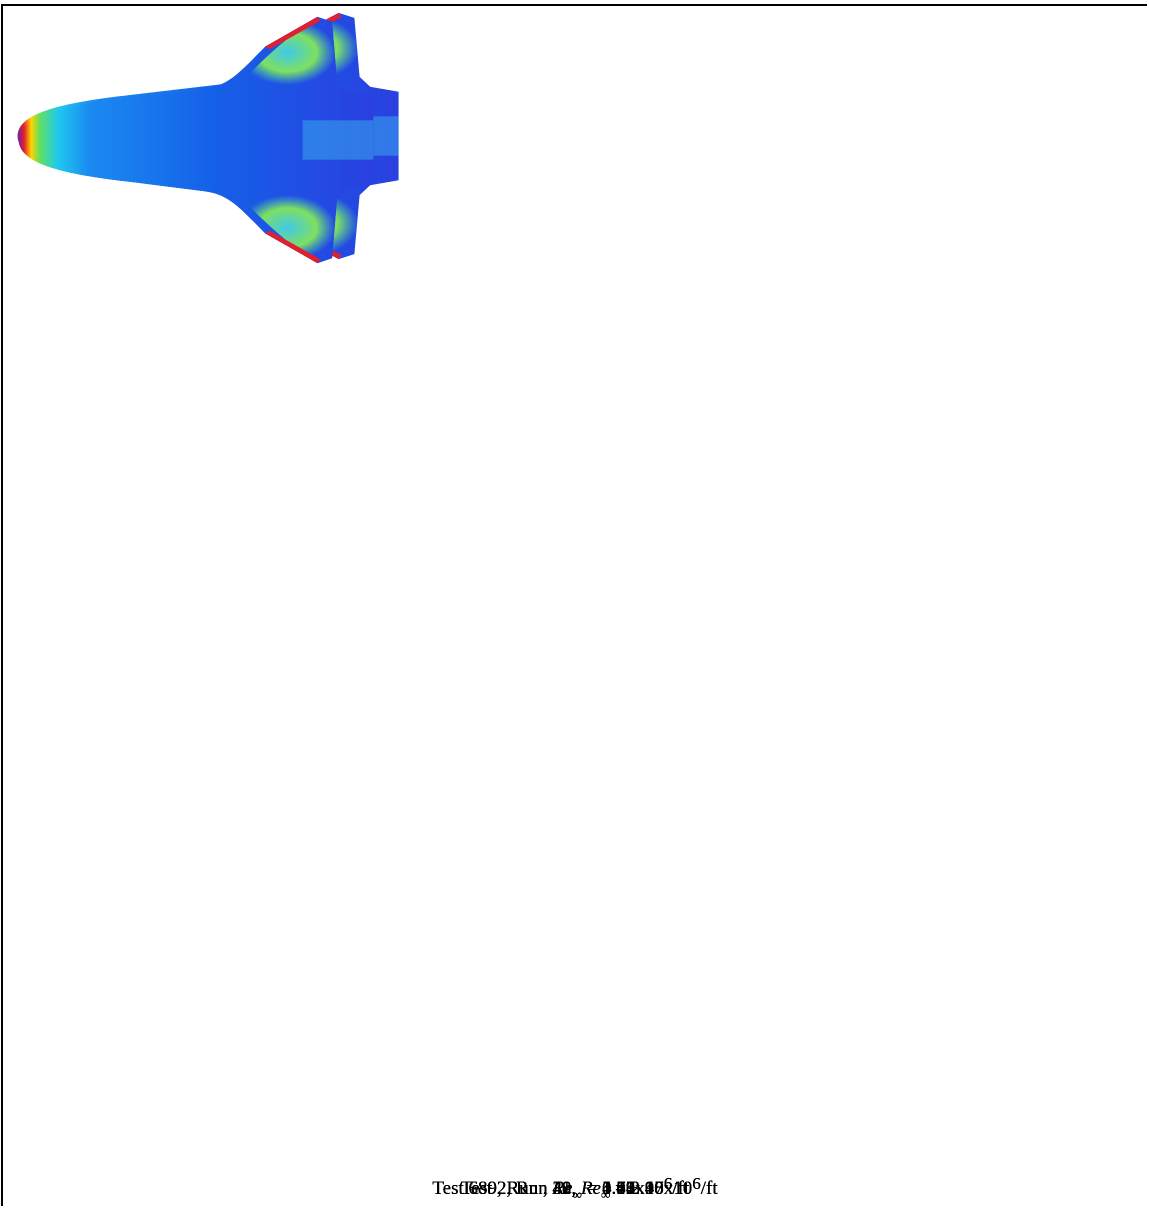 The image size is (1149, 1208). I want to click on symbol: Re, so click(562, 1188).